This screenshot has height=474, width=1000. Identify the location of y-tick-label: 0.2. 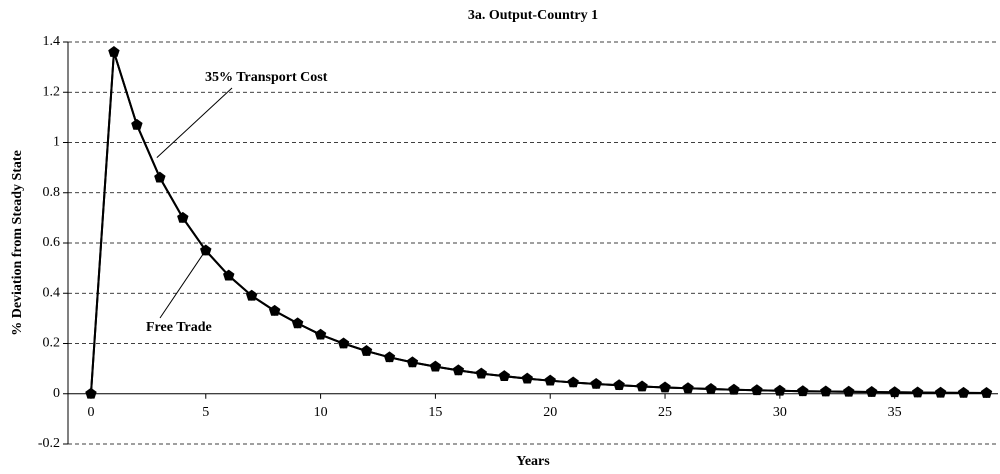
(52, 343).